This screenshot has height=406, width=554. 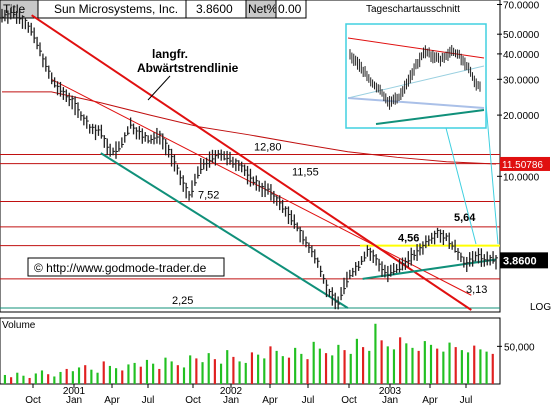 What do you see at coordinates (19, 325) in the screenshot?
I see `volume-title: Volume` at bounding box center [19, 325].